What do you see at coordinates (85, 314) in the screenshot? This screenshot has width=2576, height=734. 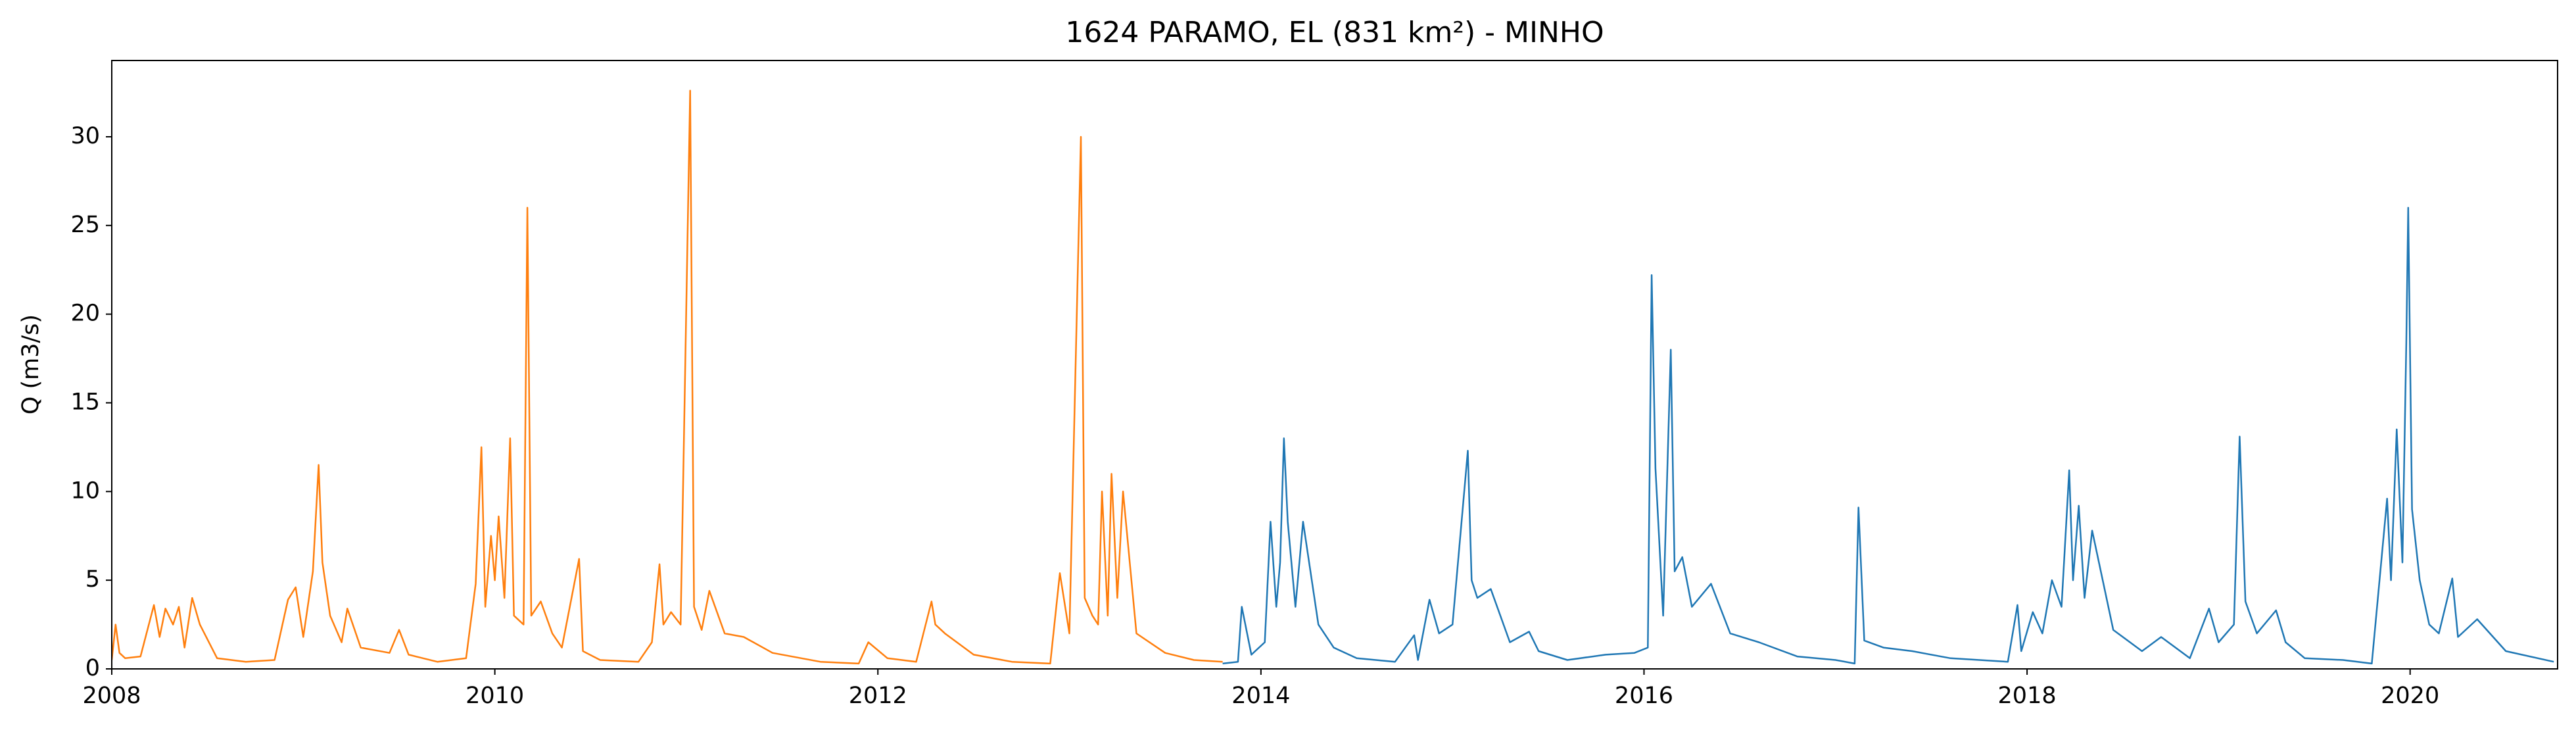 I see `y-tick-label: 20` at bounding box center [85, 314].